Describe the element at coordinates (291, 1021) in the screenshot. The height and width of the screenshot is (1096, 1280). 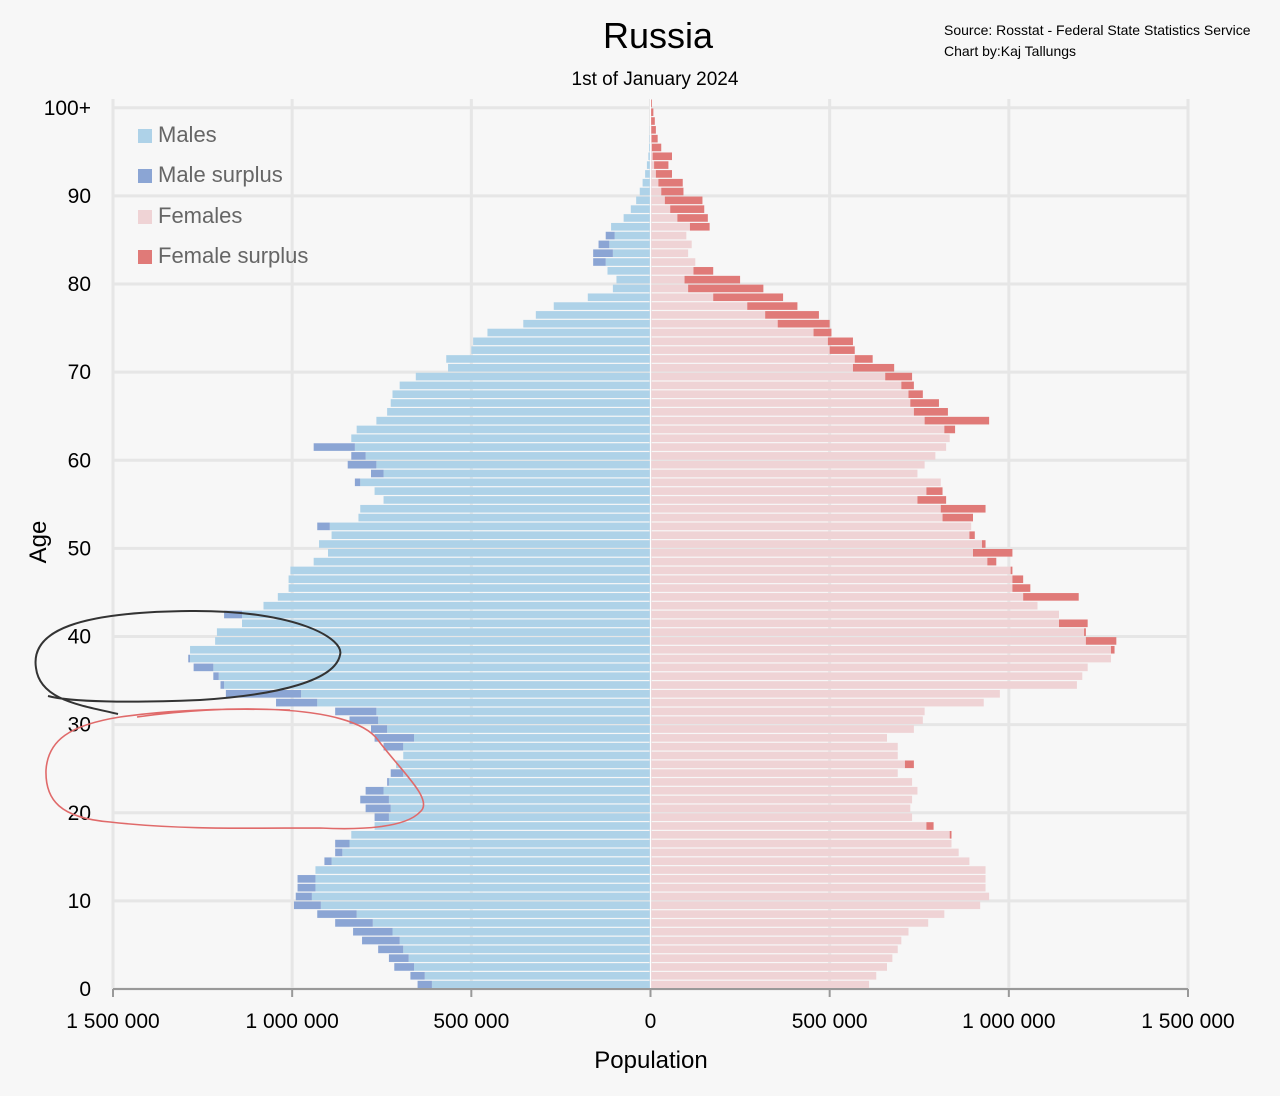
I see `x-tick-label: 1 000 000` at that location.